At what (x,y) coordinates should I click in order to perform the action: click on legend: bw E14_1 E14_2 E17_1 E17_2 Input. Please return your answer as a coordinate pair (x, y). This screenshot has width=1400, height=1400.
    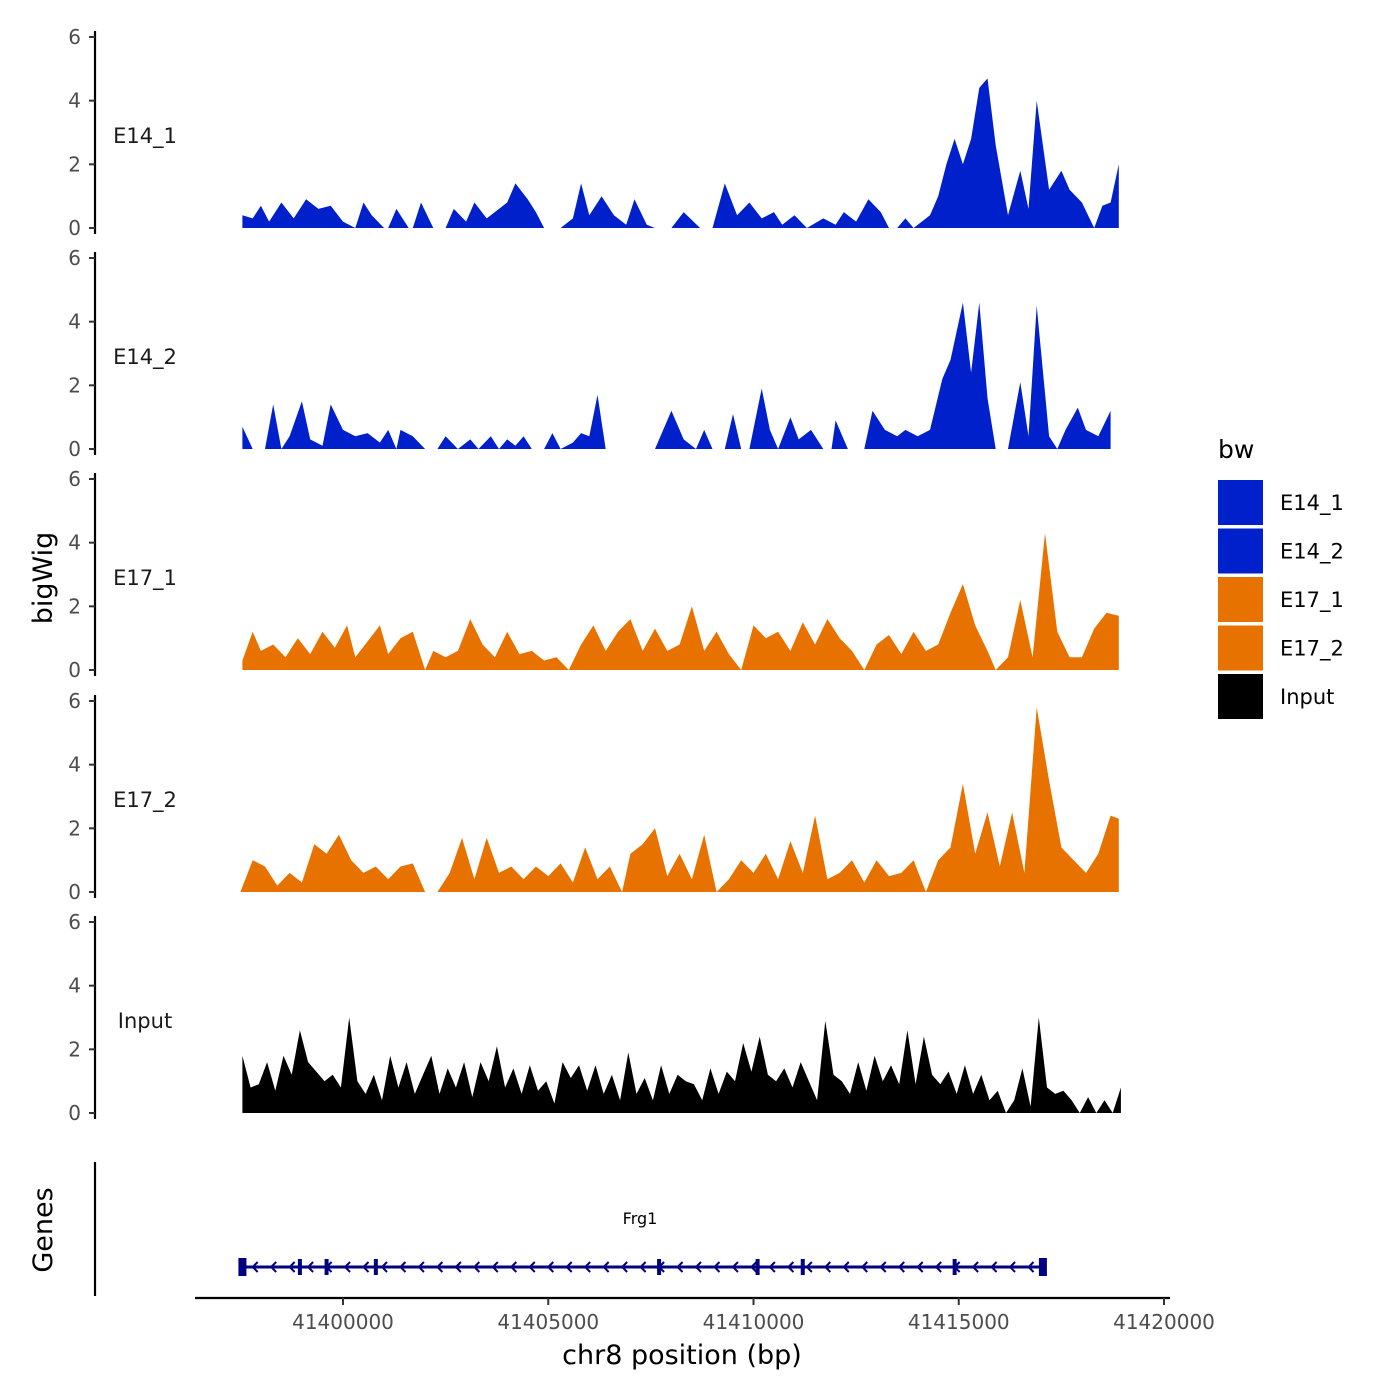
    Looking at the image, I should click on (1281, 577).